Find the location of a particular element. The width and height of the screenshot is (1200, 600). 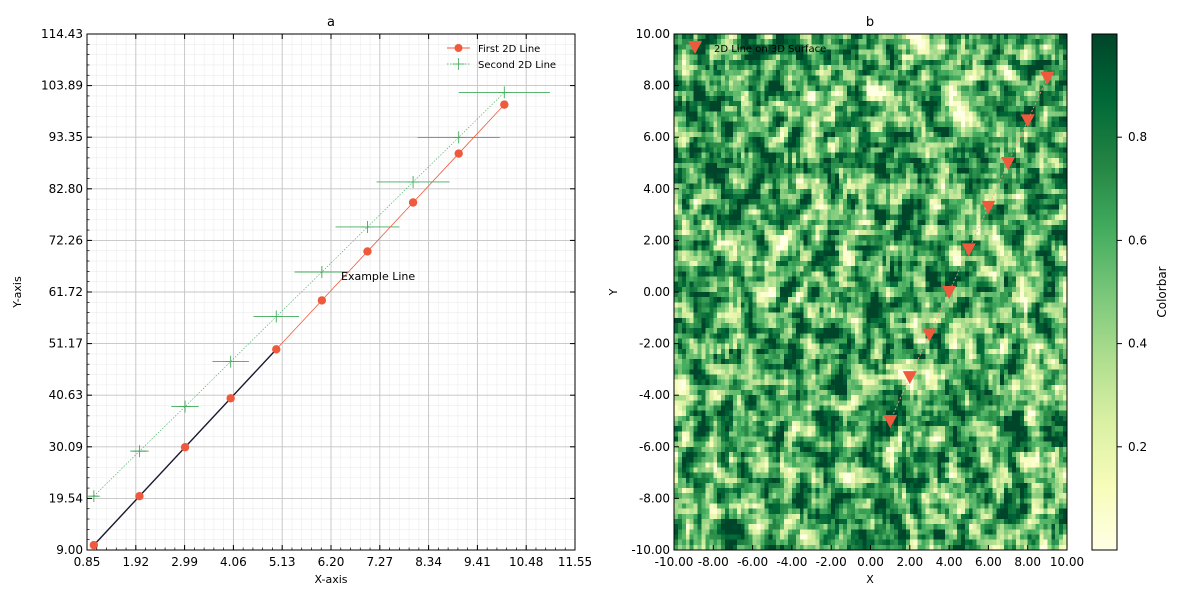

x-tick-label: 0.85 is located at coordinates (87, 562).